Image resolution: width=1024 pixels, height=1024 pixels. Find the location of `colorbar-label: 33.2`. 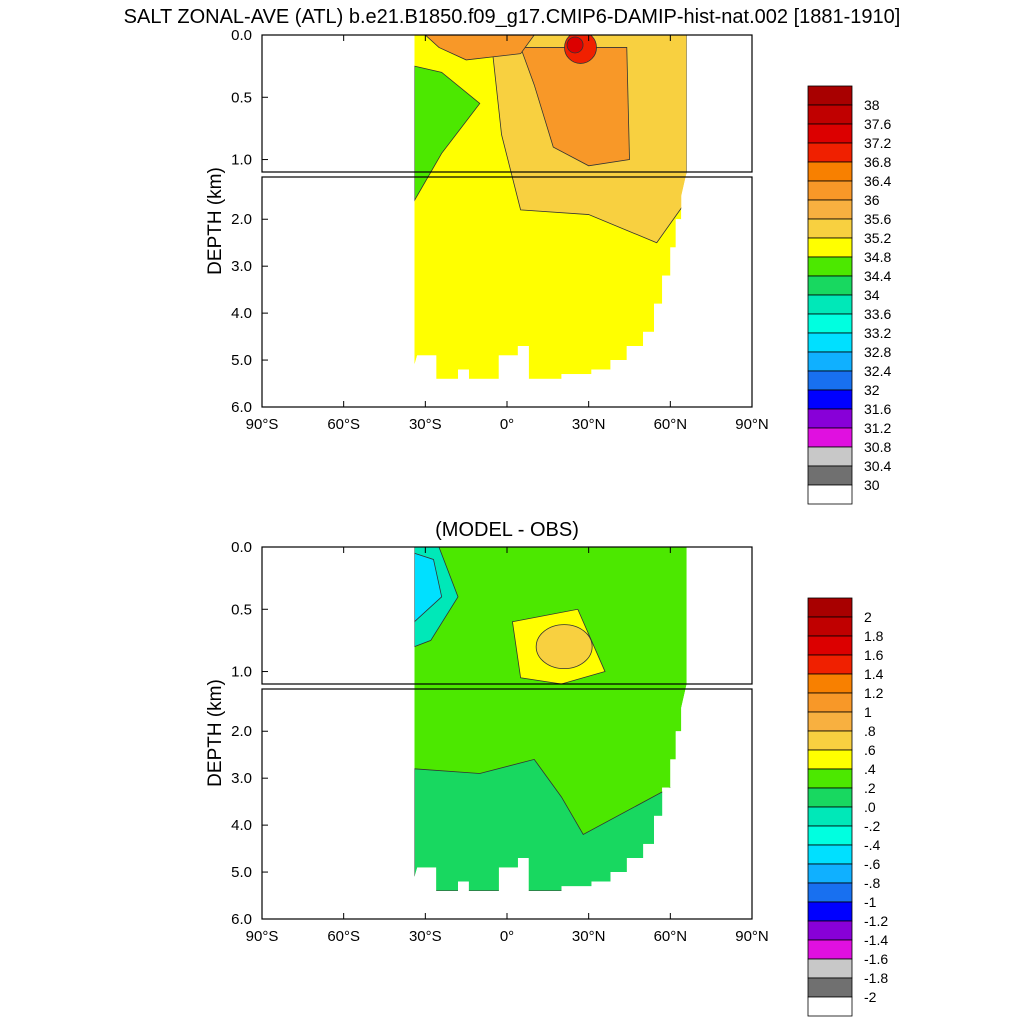

colorbar-label: 33.2 is located at coordinates (877, 333).